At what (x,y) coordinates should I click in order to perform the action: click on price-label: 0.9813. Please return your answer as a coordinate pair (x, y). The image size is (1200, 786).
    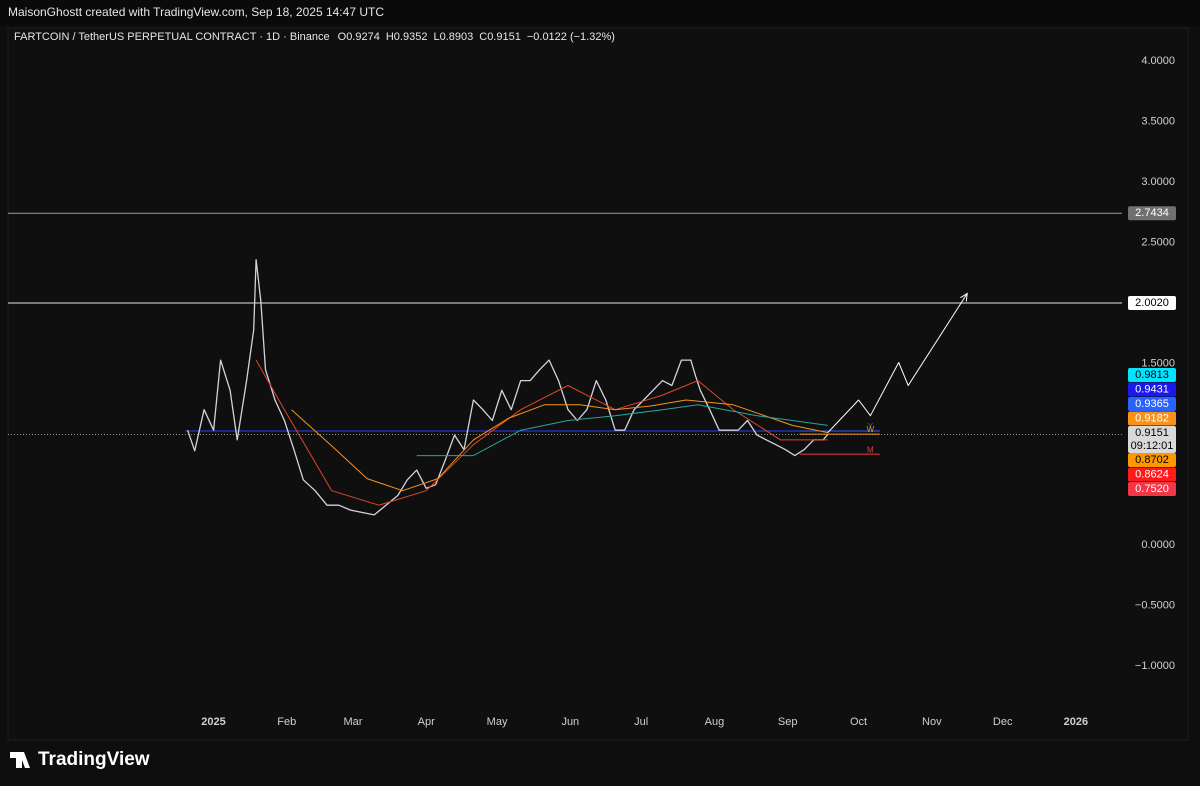
    Looking at the image, I should click on (1152, 375).